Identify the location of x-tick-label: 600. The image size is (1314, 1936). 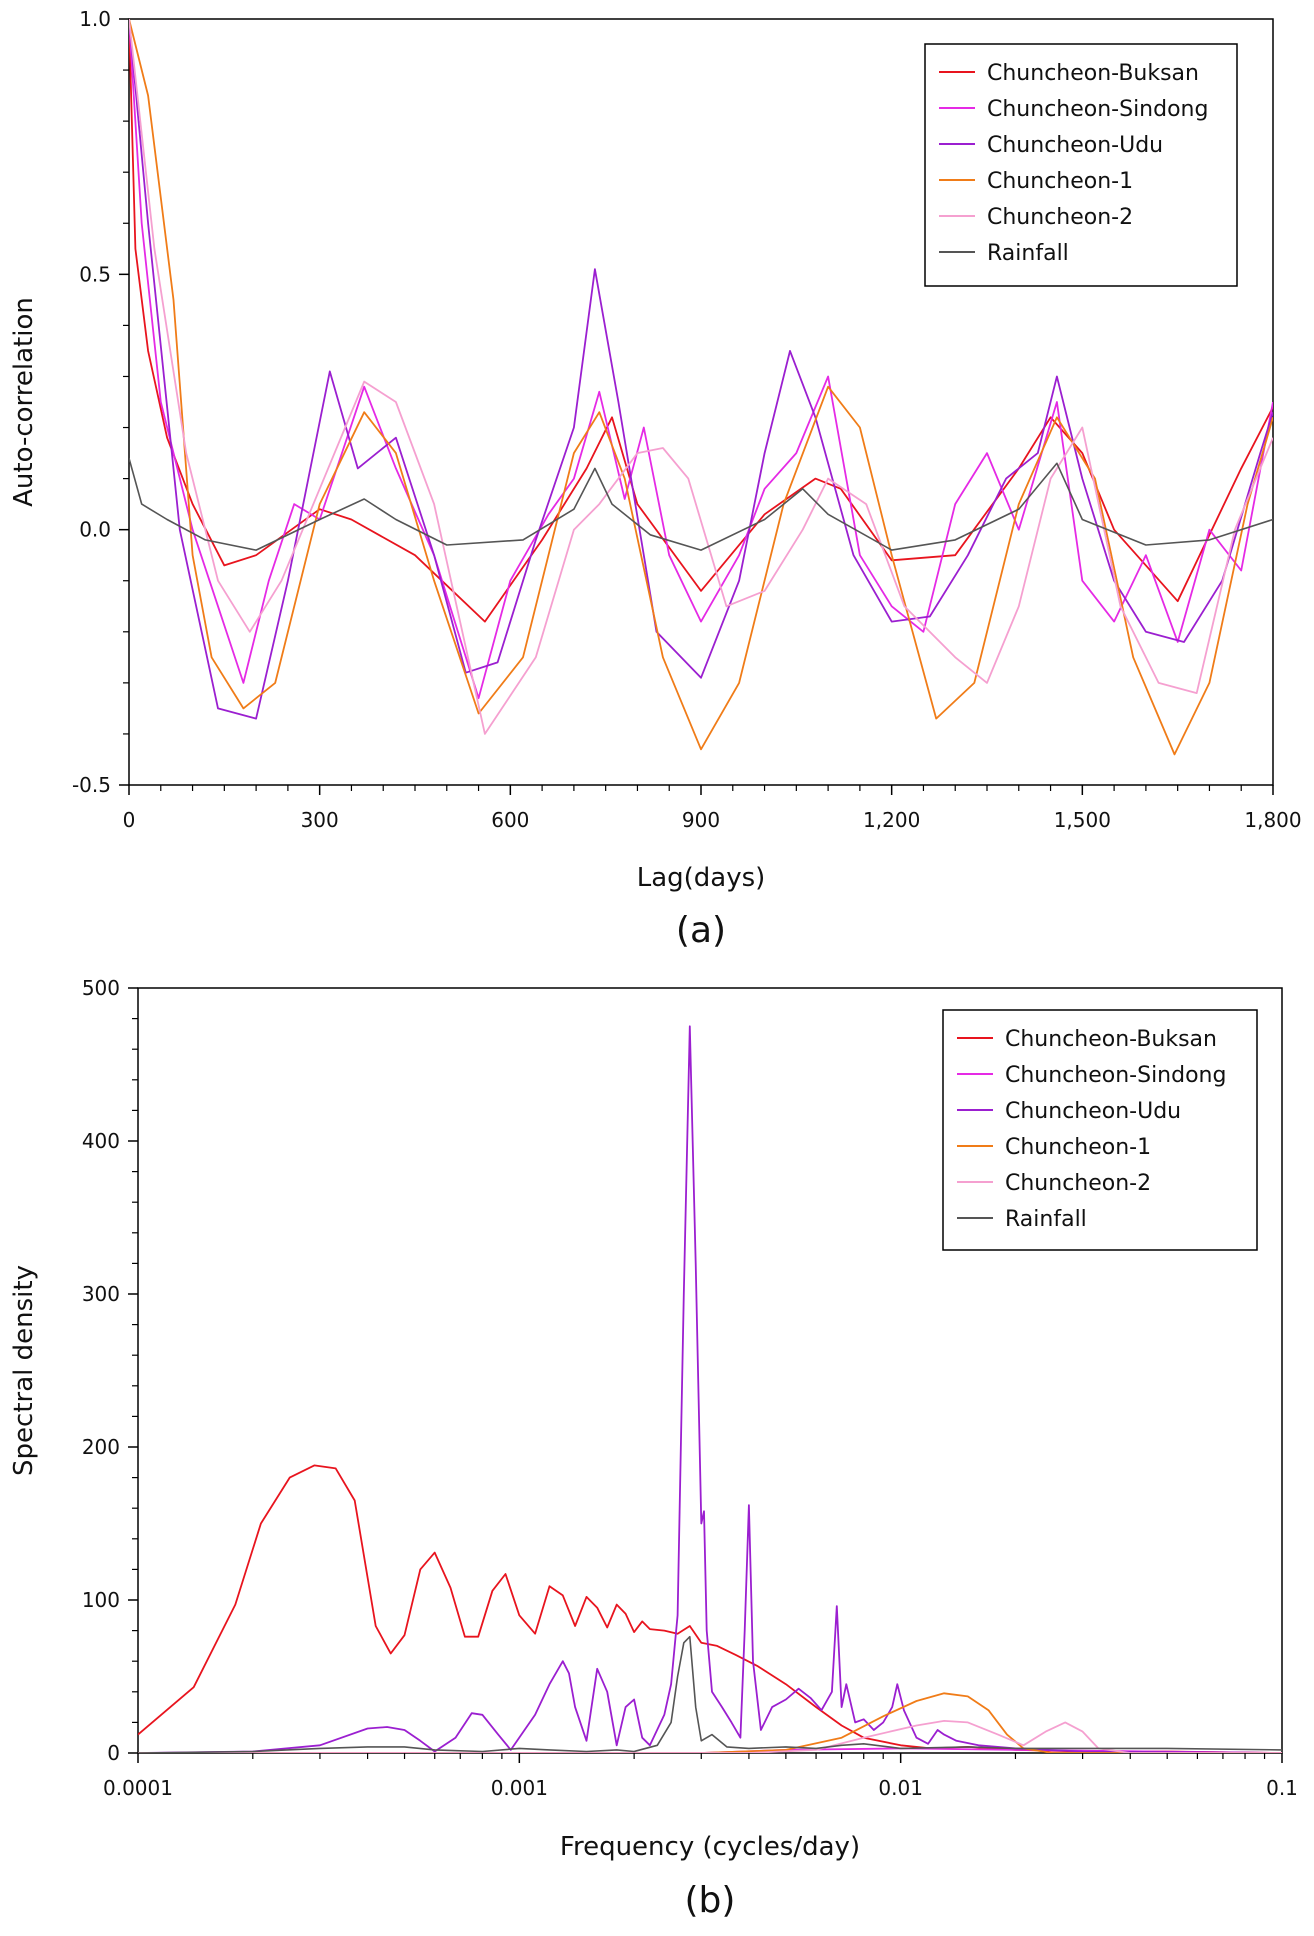
(510, 820).